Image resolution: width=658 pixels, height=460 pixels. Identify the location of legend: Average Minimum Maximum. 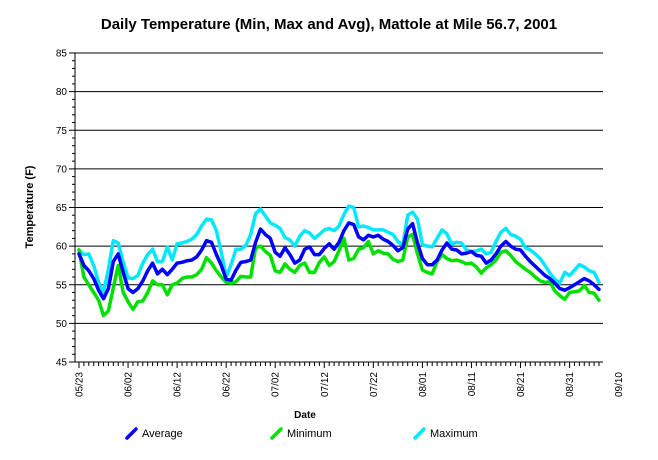
(301, 433).